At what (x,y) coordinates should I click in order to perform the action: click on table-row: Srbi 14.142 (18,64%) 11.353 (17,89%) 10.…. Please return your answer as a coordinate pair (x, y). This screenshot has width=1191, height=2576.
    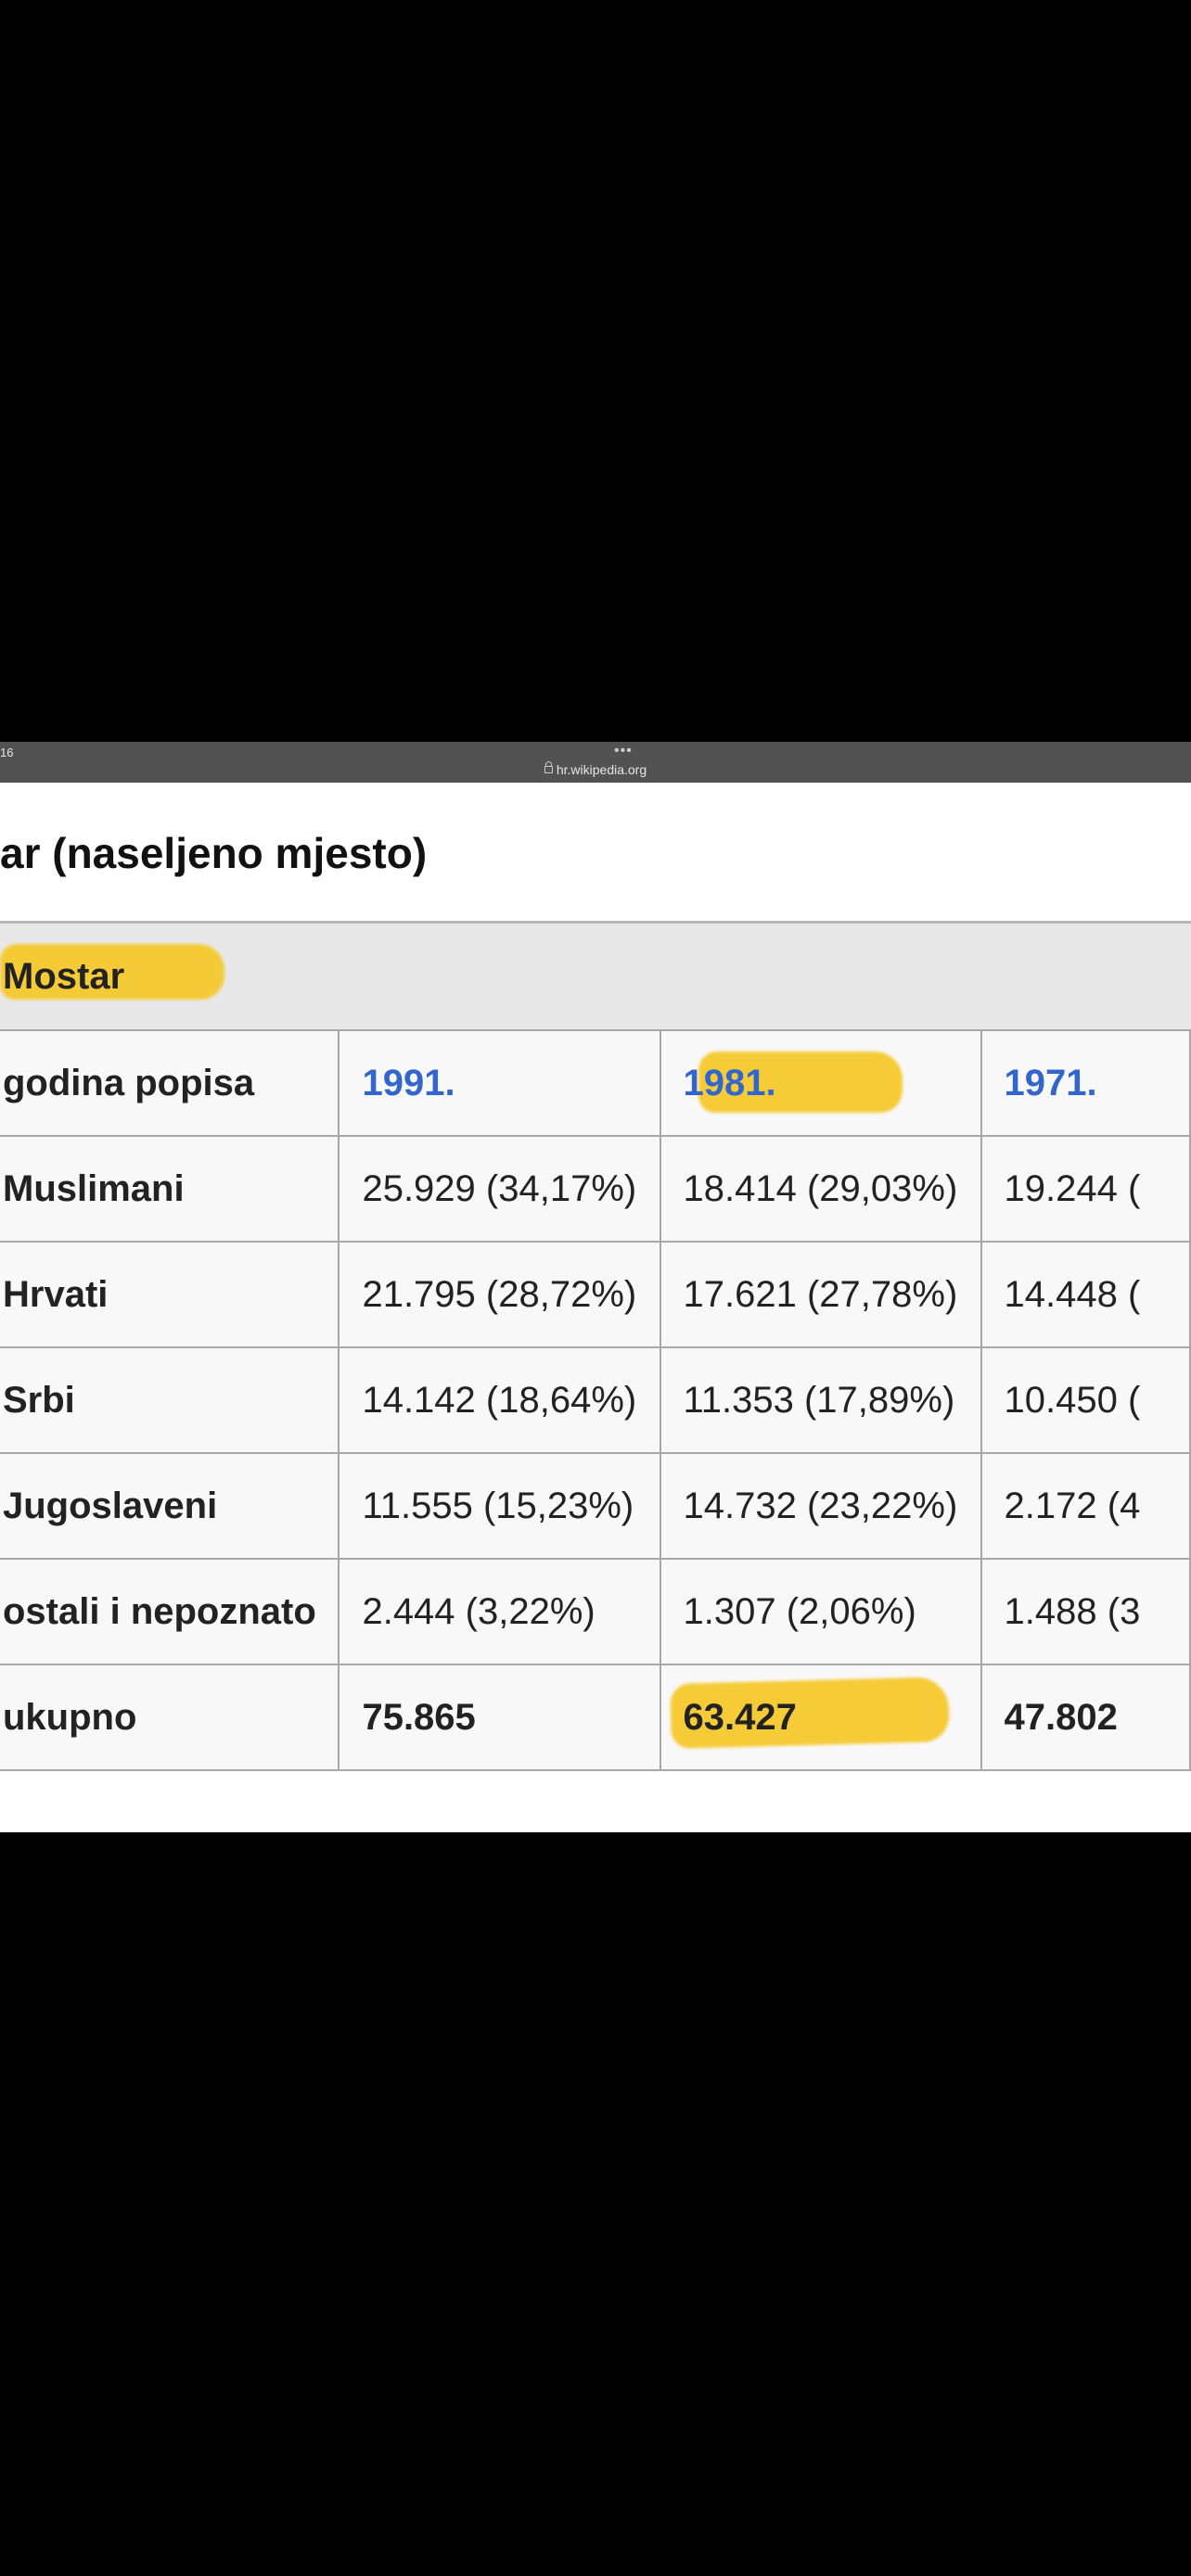
    Looking at the image, I should click on (595, 1400).